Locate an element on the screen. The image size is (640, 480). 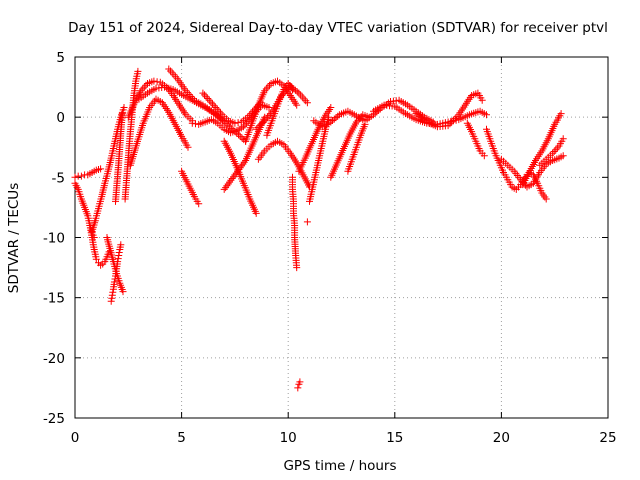
y-tick-label: -15 is located at coordinates (54, 299).